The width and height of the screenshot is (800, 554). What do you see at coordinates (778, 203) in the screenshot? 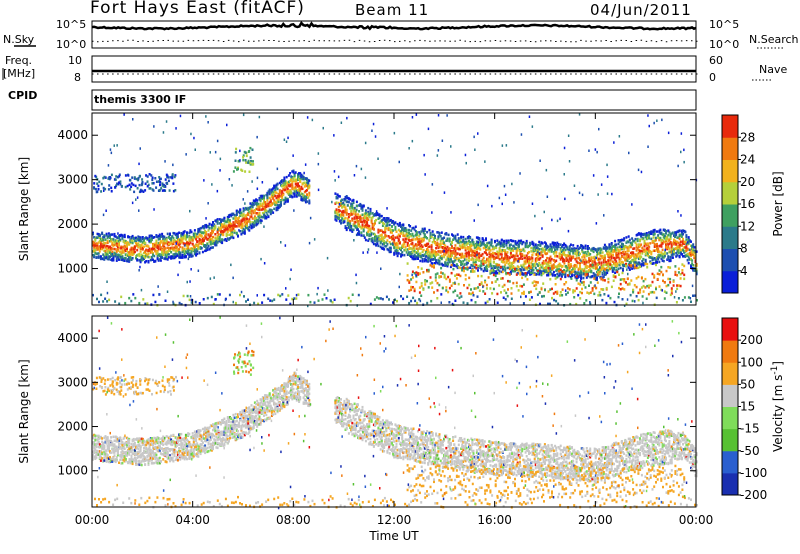
I see `colorbar-label: Power [dB]` at bounding box center [778, 203].